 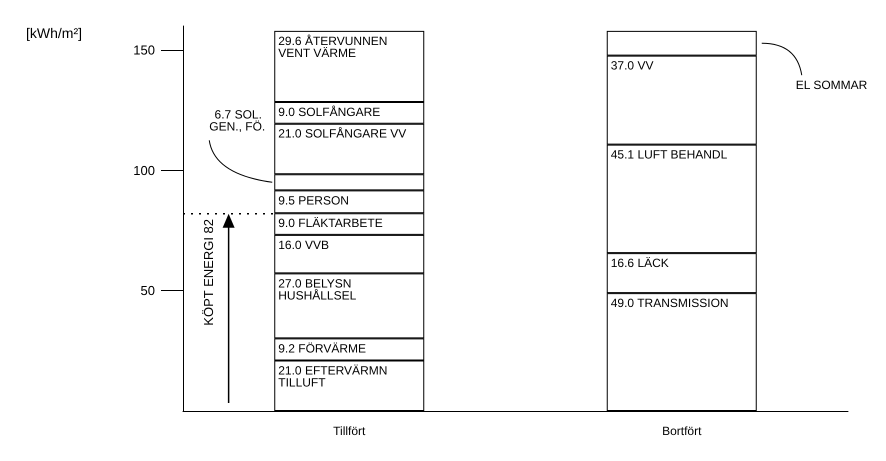 What do you see at coordinates (639, 263) in the screenshot?
I see `text: 16.6 LÄCK` at bounding box center [639, 263].